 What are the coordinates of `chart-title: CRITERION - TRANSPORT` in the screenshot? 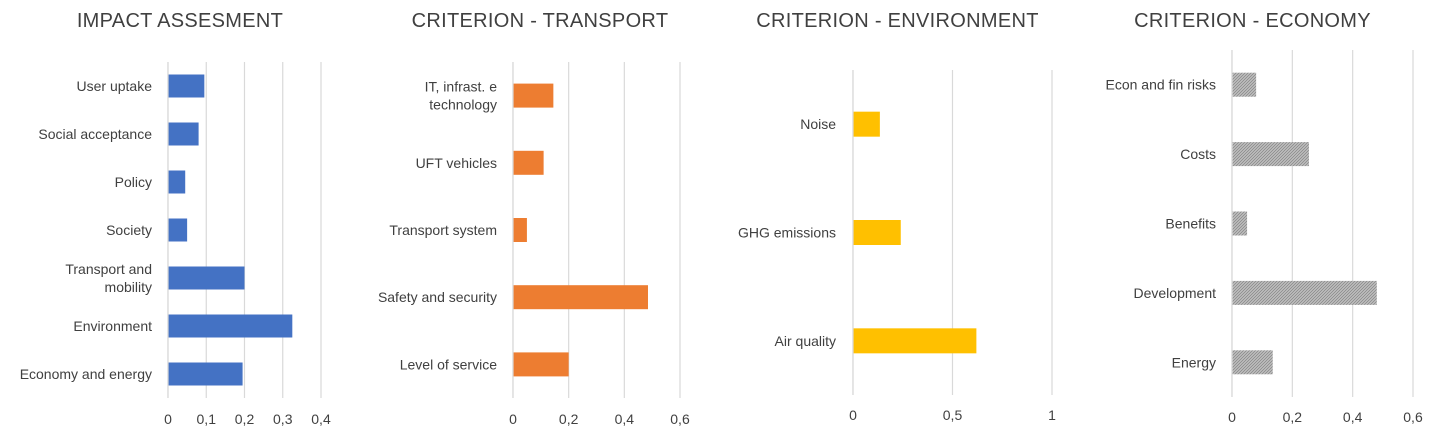 It's located at (540, 21).